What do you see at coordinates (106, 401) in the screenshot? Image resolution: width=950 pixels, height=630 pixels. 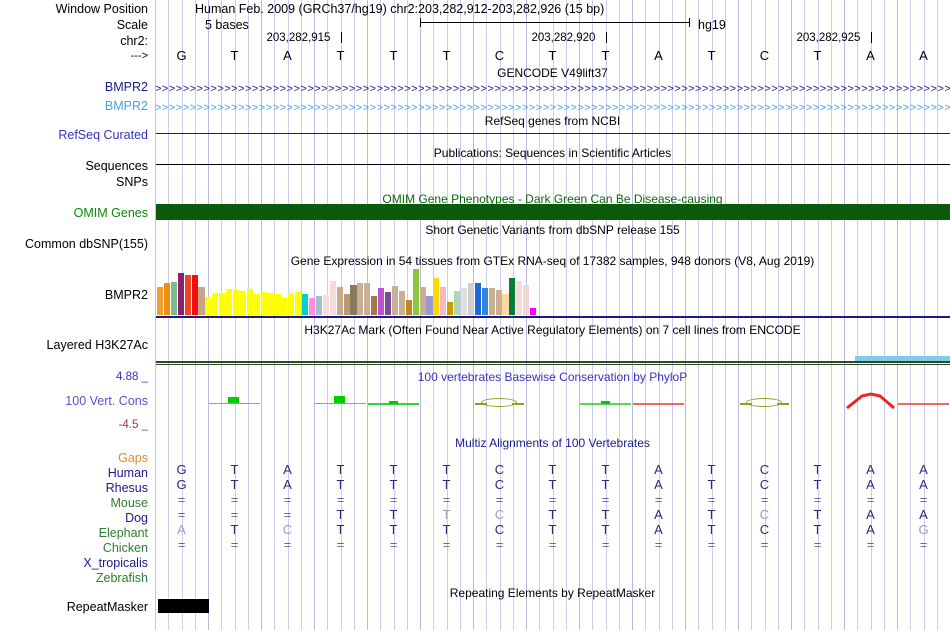 I see `label-100-vert-cons: 100 Vert. Cons` at bounding box center [106, 401].